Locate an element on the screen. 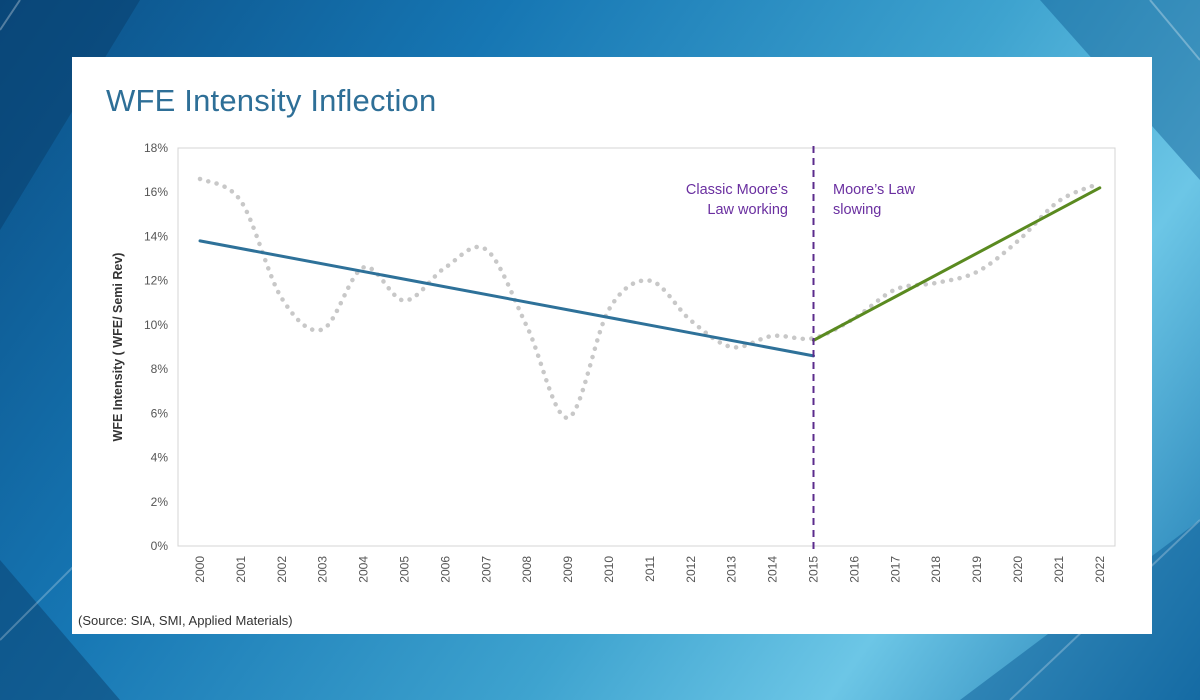  y-tick-label: 16% is located at coordinates (156, 192).